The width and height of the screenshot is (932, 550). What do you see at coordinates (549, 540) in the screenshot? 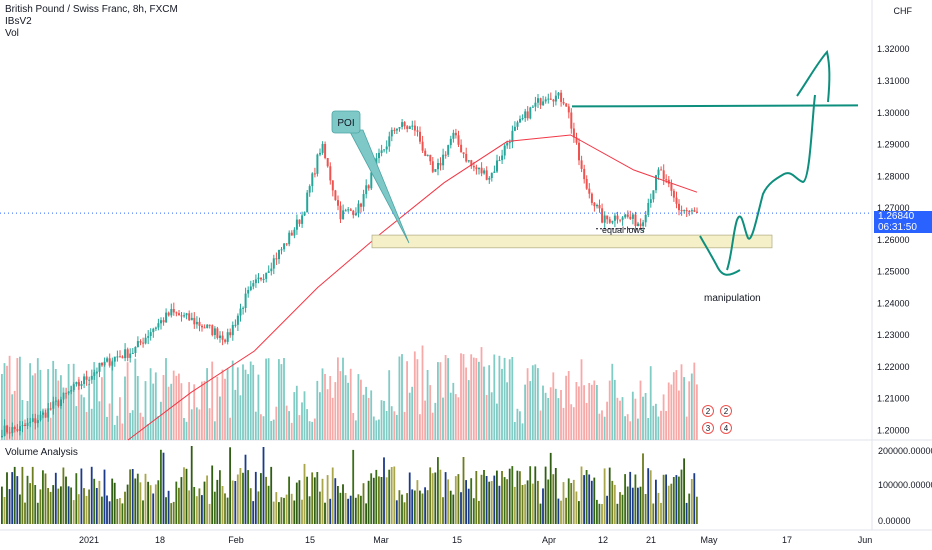
I see `x-tick-label: Apr` at bounding box center [549, 540].